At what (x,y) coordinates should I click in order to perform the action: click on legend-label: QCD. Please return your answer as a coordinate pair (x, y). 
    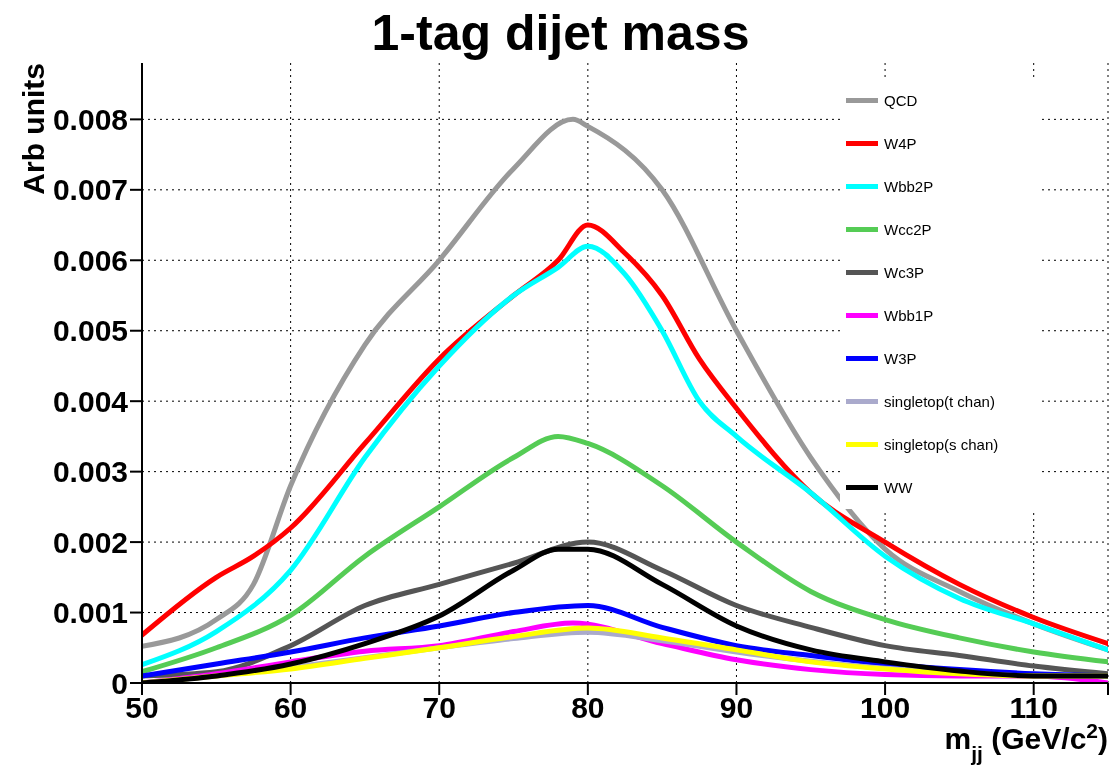
    Looking at the image, I should click on (901, 100).